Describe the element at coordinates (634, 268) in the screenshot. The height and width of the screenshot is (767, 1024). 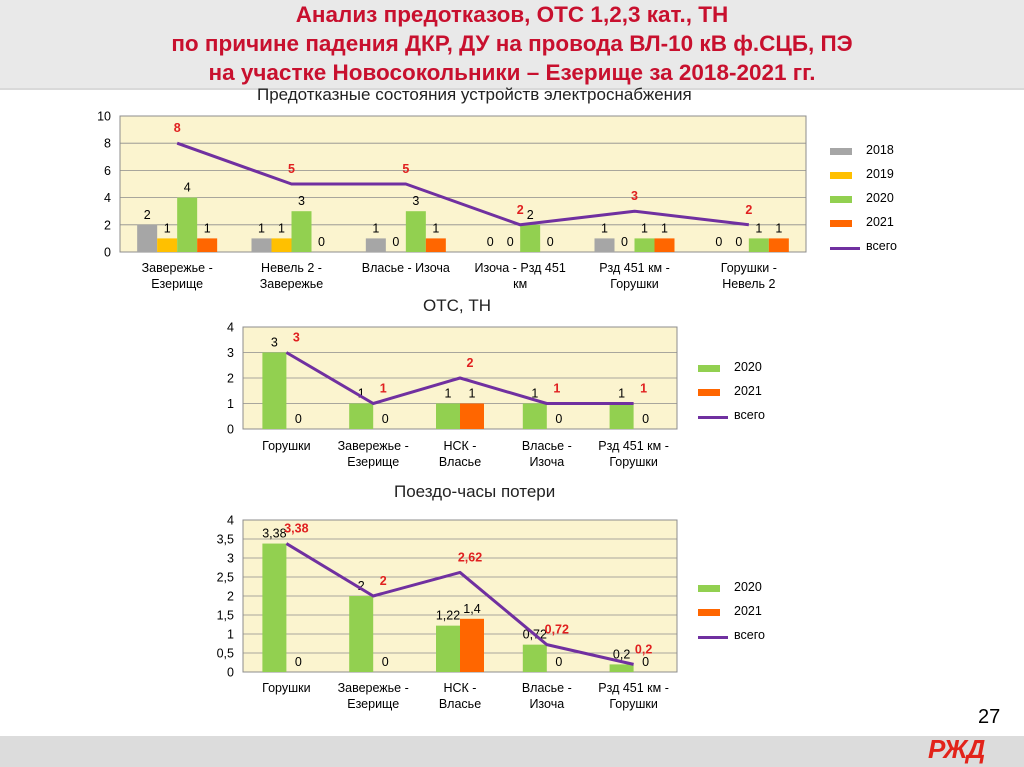
I see `x-category-label-line: Рзд 451 км -` at that location.